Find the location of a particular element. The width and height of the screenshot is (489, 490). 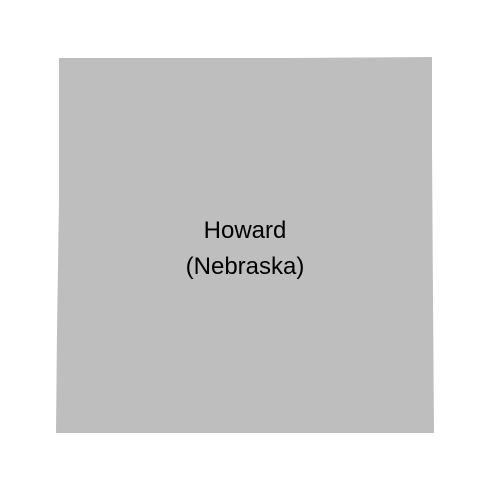

county-name-label: Howard is located at coordinates (245, 230).